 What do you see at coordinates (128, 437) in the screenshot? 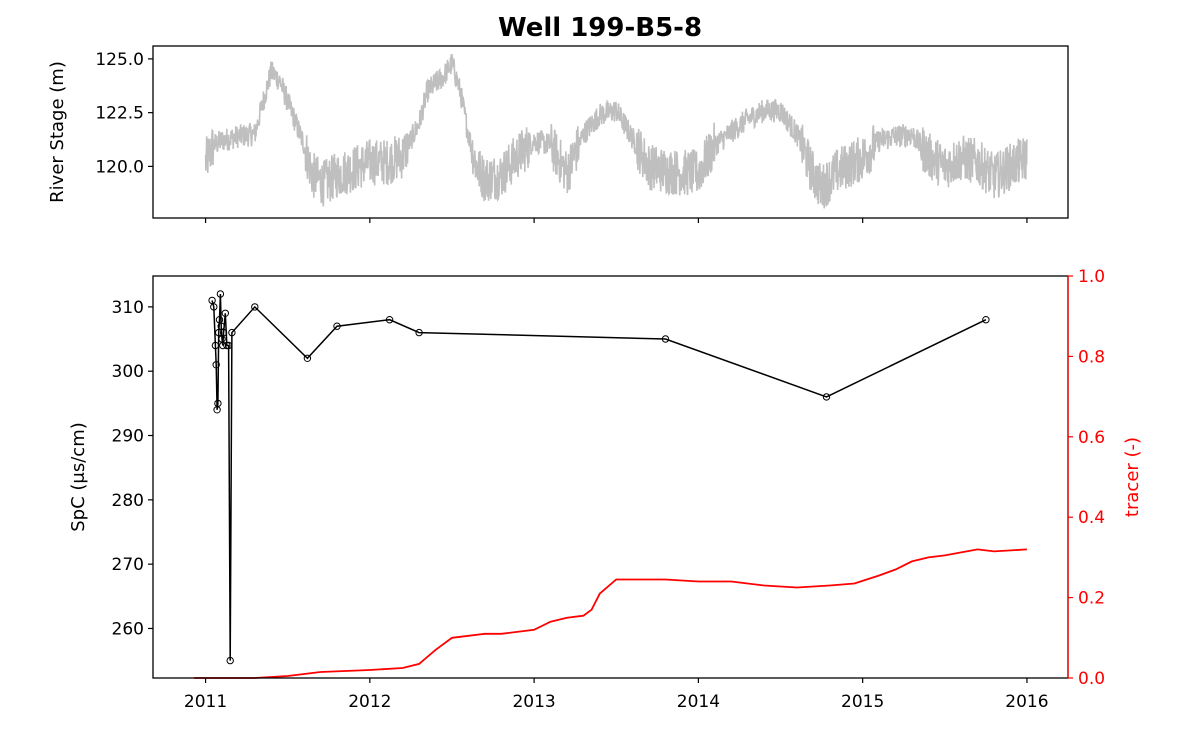
I see `spc-y-tick-label: 290` at bounding box center [128, 437].